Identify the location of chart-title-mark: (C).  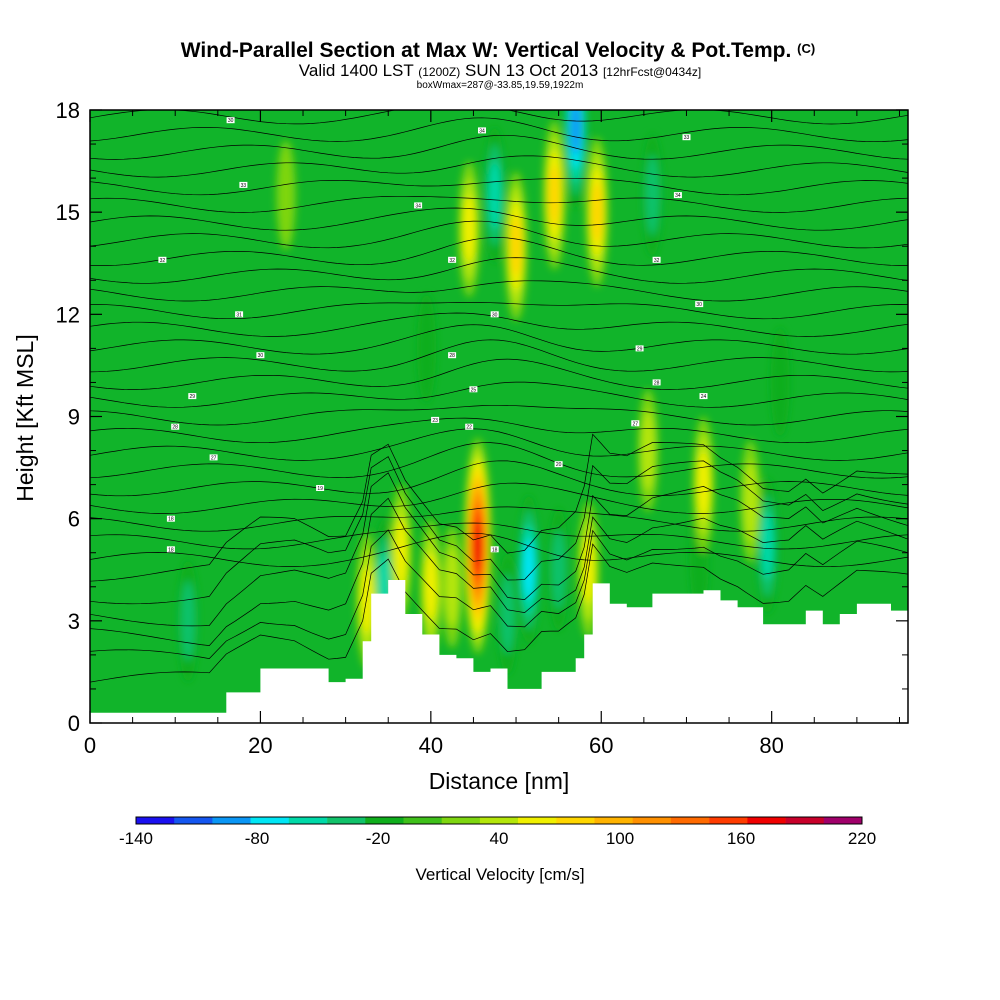
(806, 48).